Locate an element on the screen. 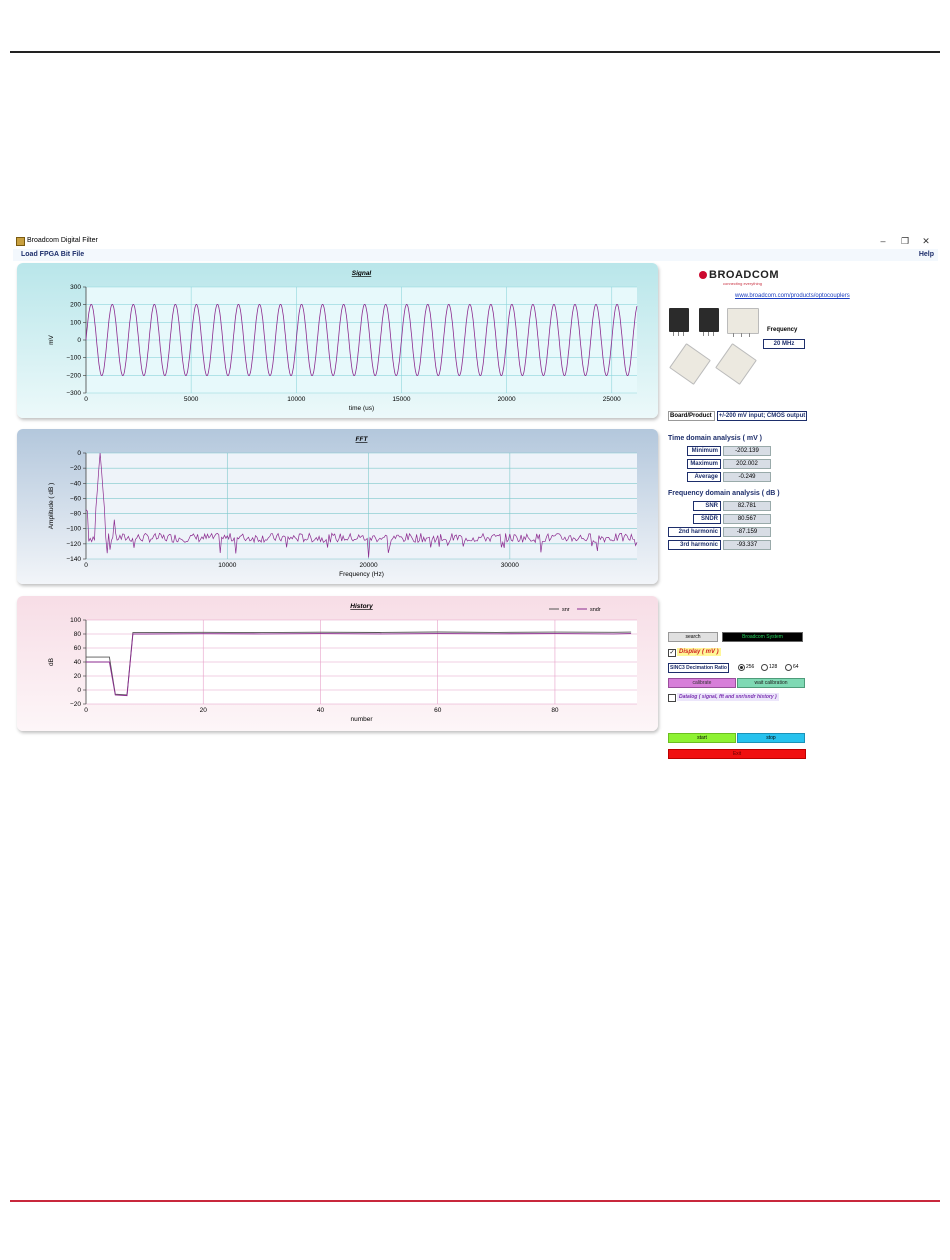 The height and width of the screenshot is (1260, 950). y-tick-label: 60 is located at coordinates (78, 648).